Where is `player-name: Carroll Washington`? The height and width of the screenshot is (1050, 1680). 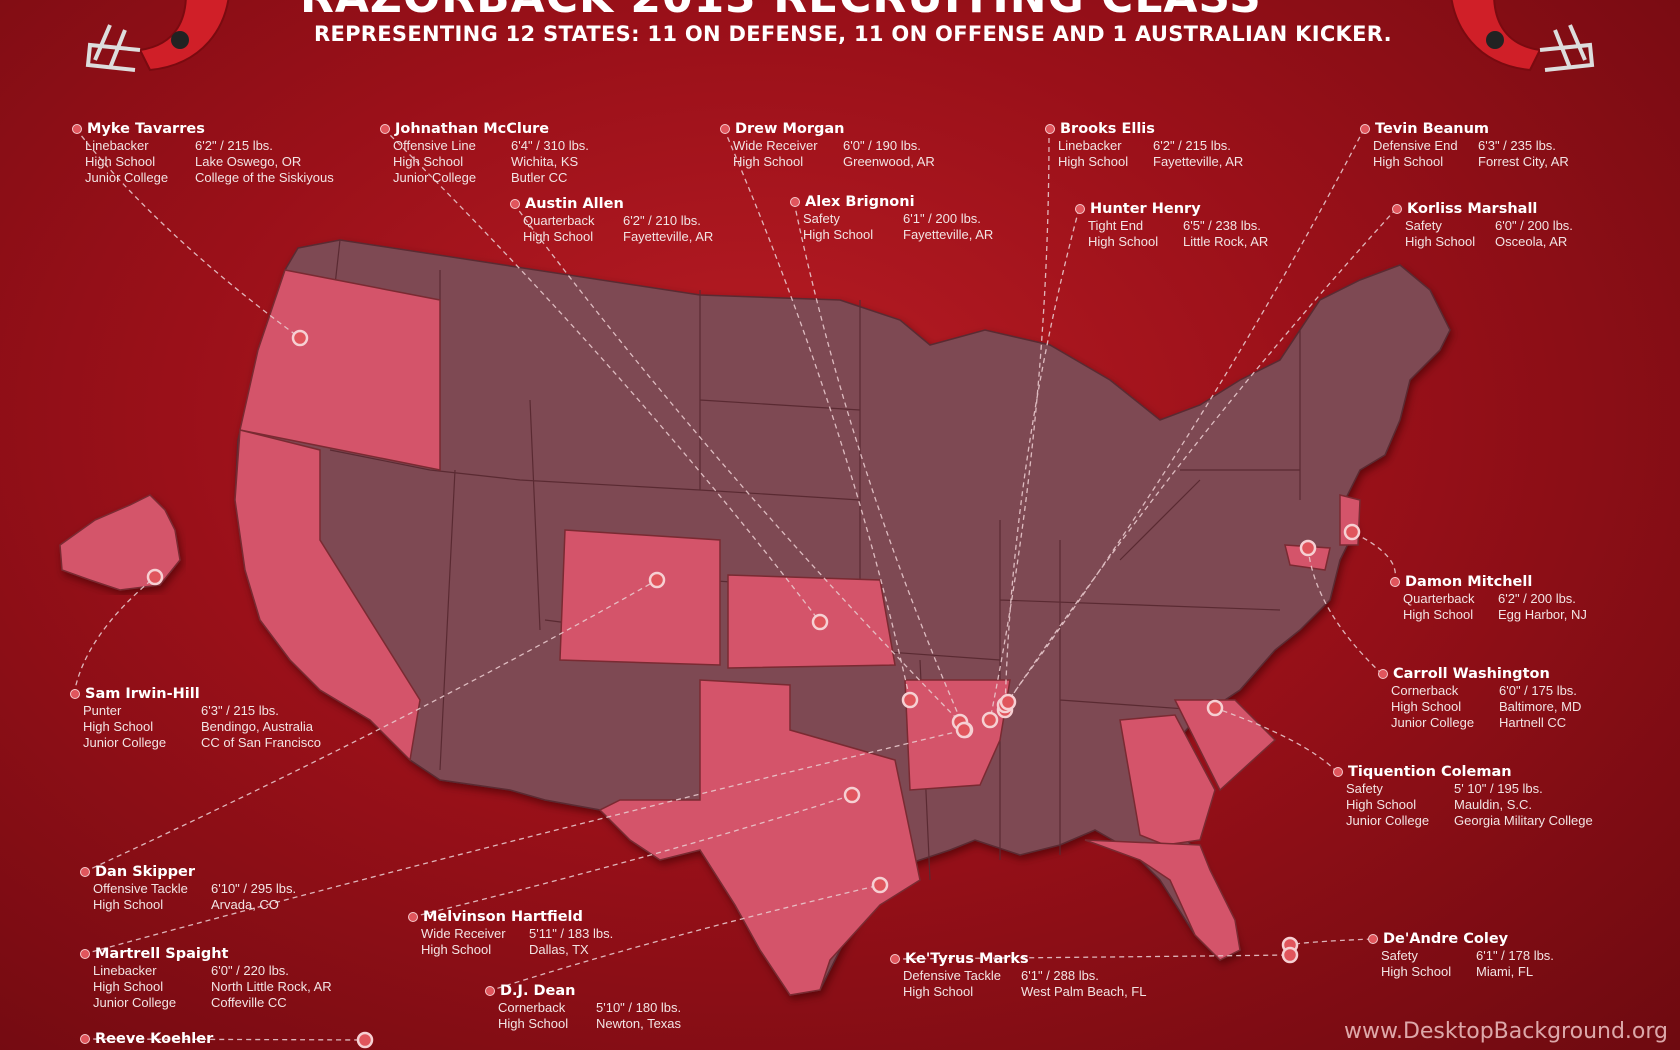
player-name: Carroll Washington is located at coordinates (1479, 674).